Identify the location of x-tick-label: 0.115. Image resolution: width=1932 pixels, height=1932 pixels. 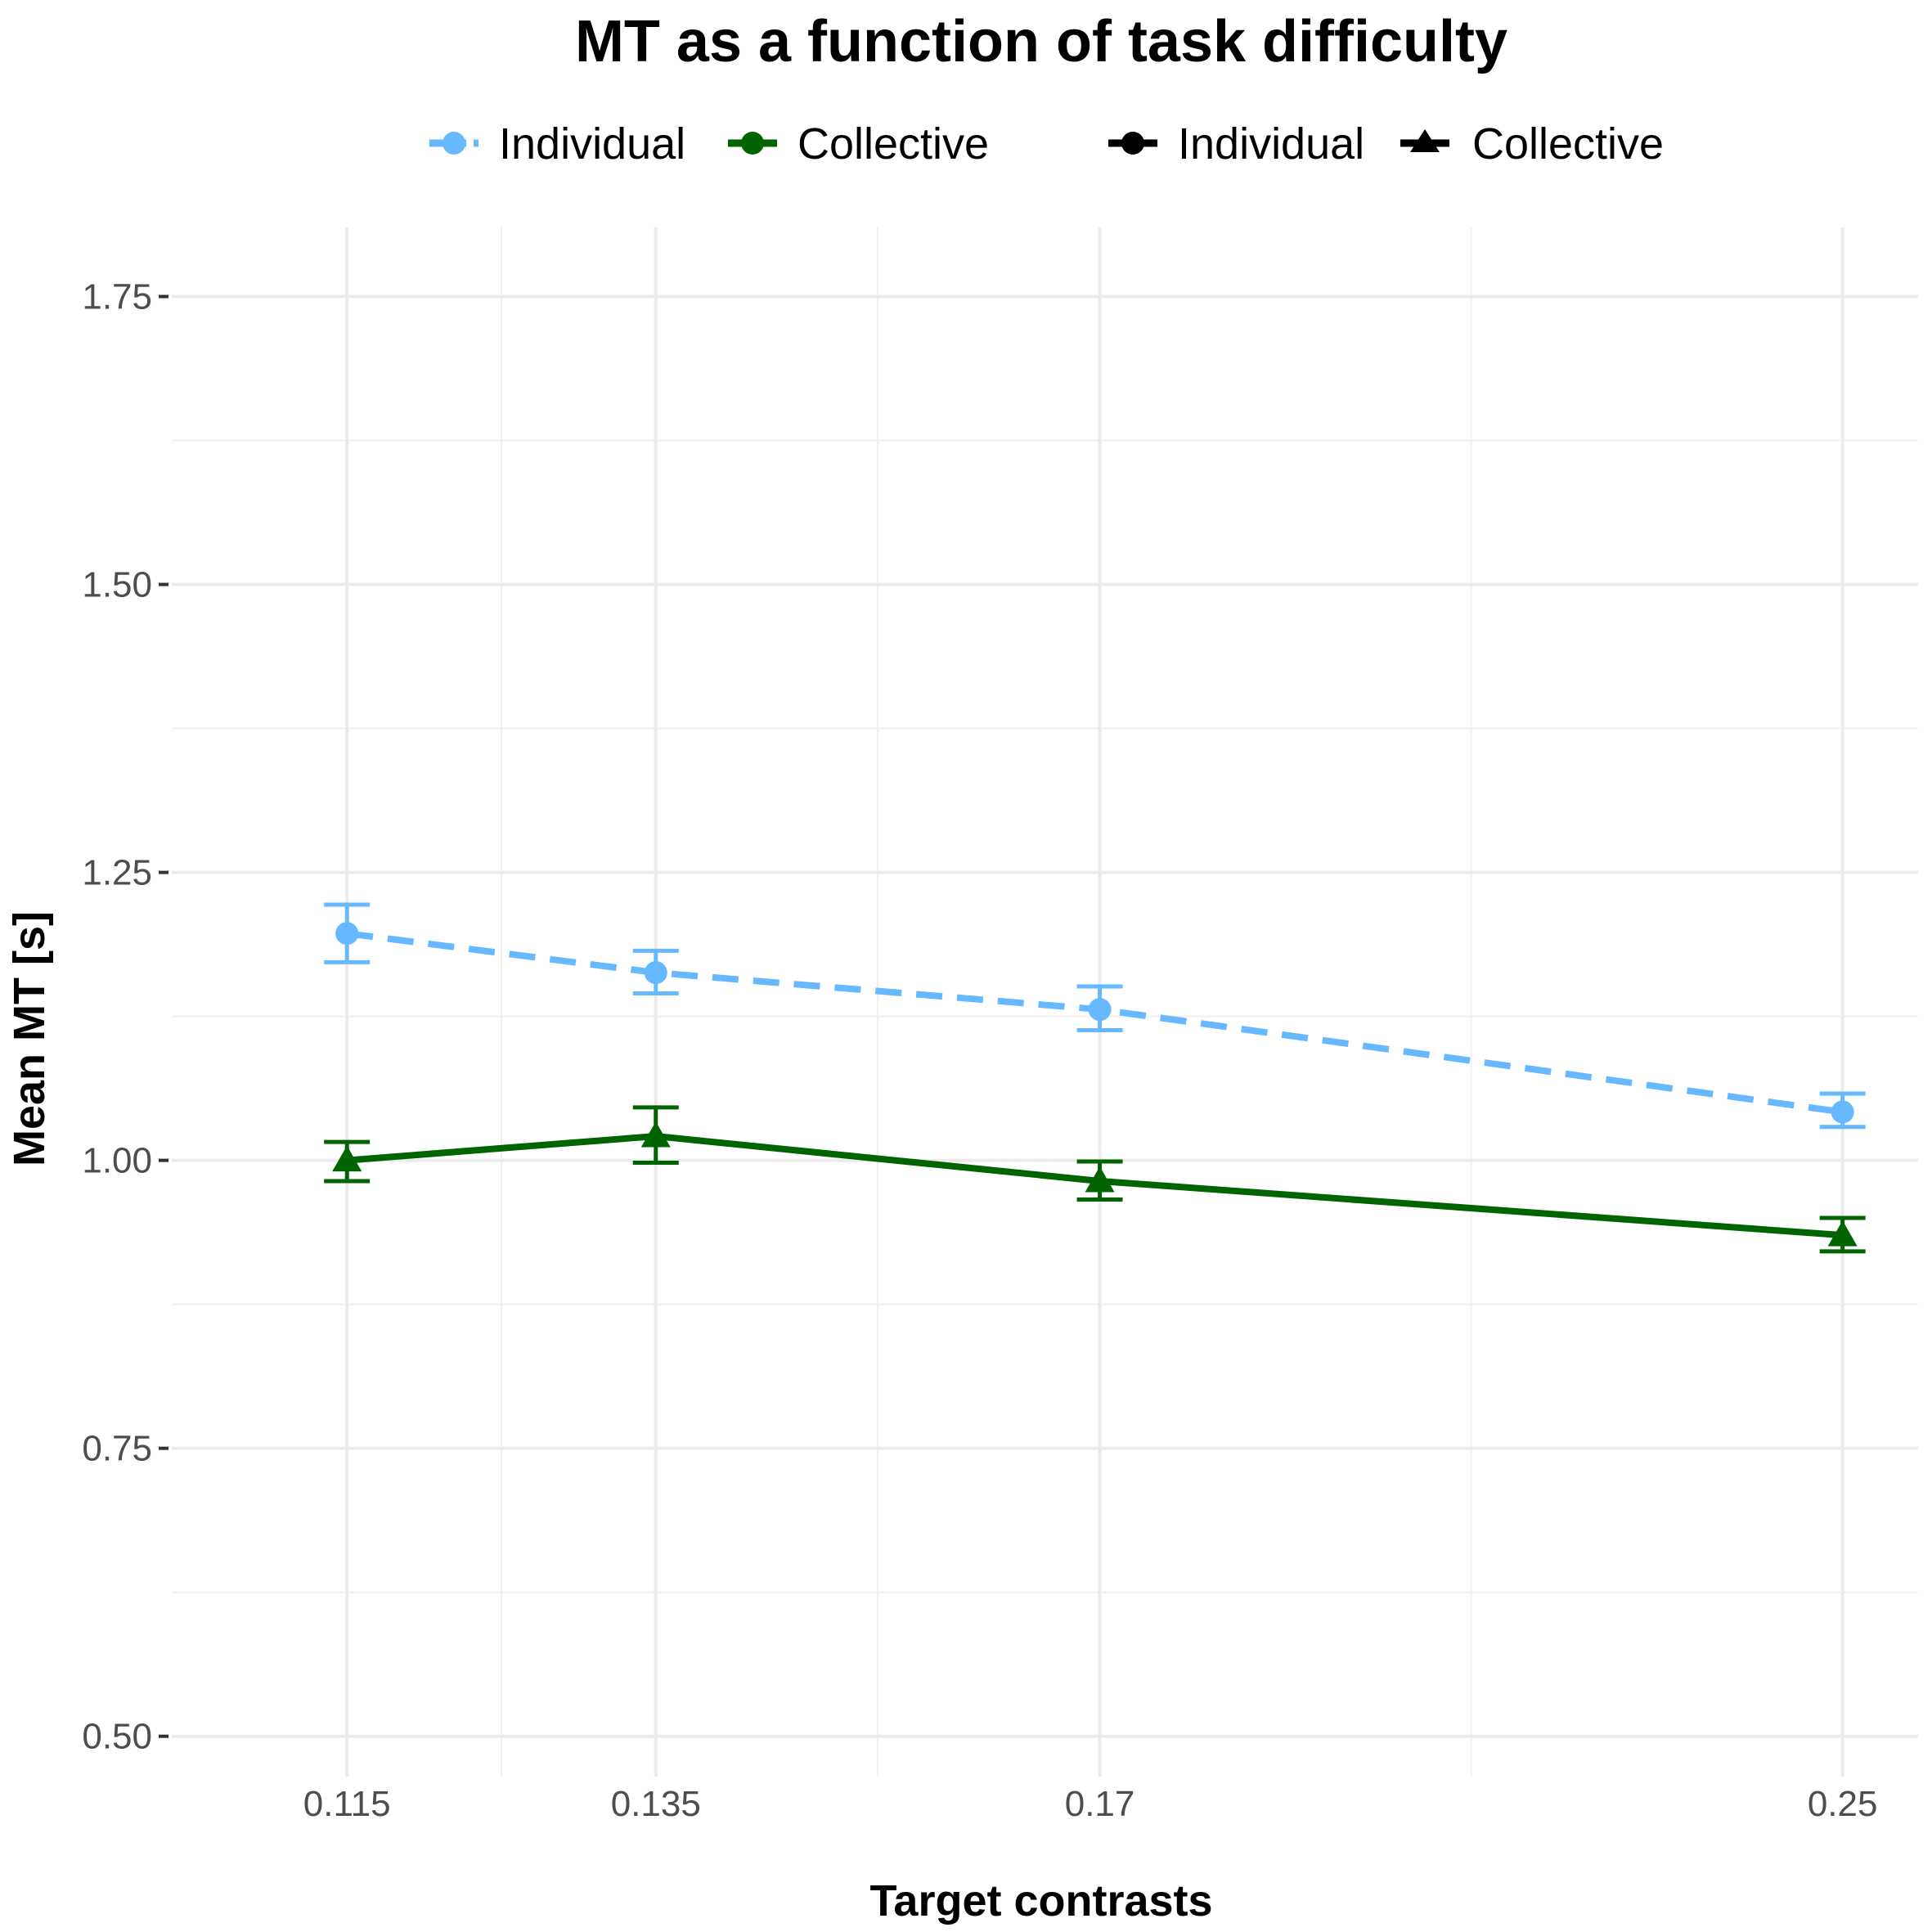
(347, 1804).